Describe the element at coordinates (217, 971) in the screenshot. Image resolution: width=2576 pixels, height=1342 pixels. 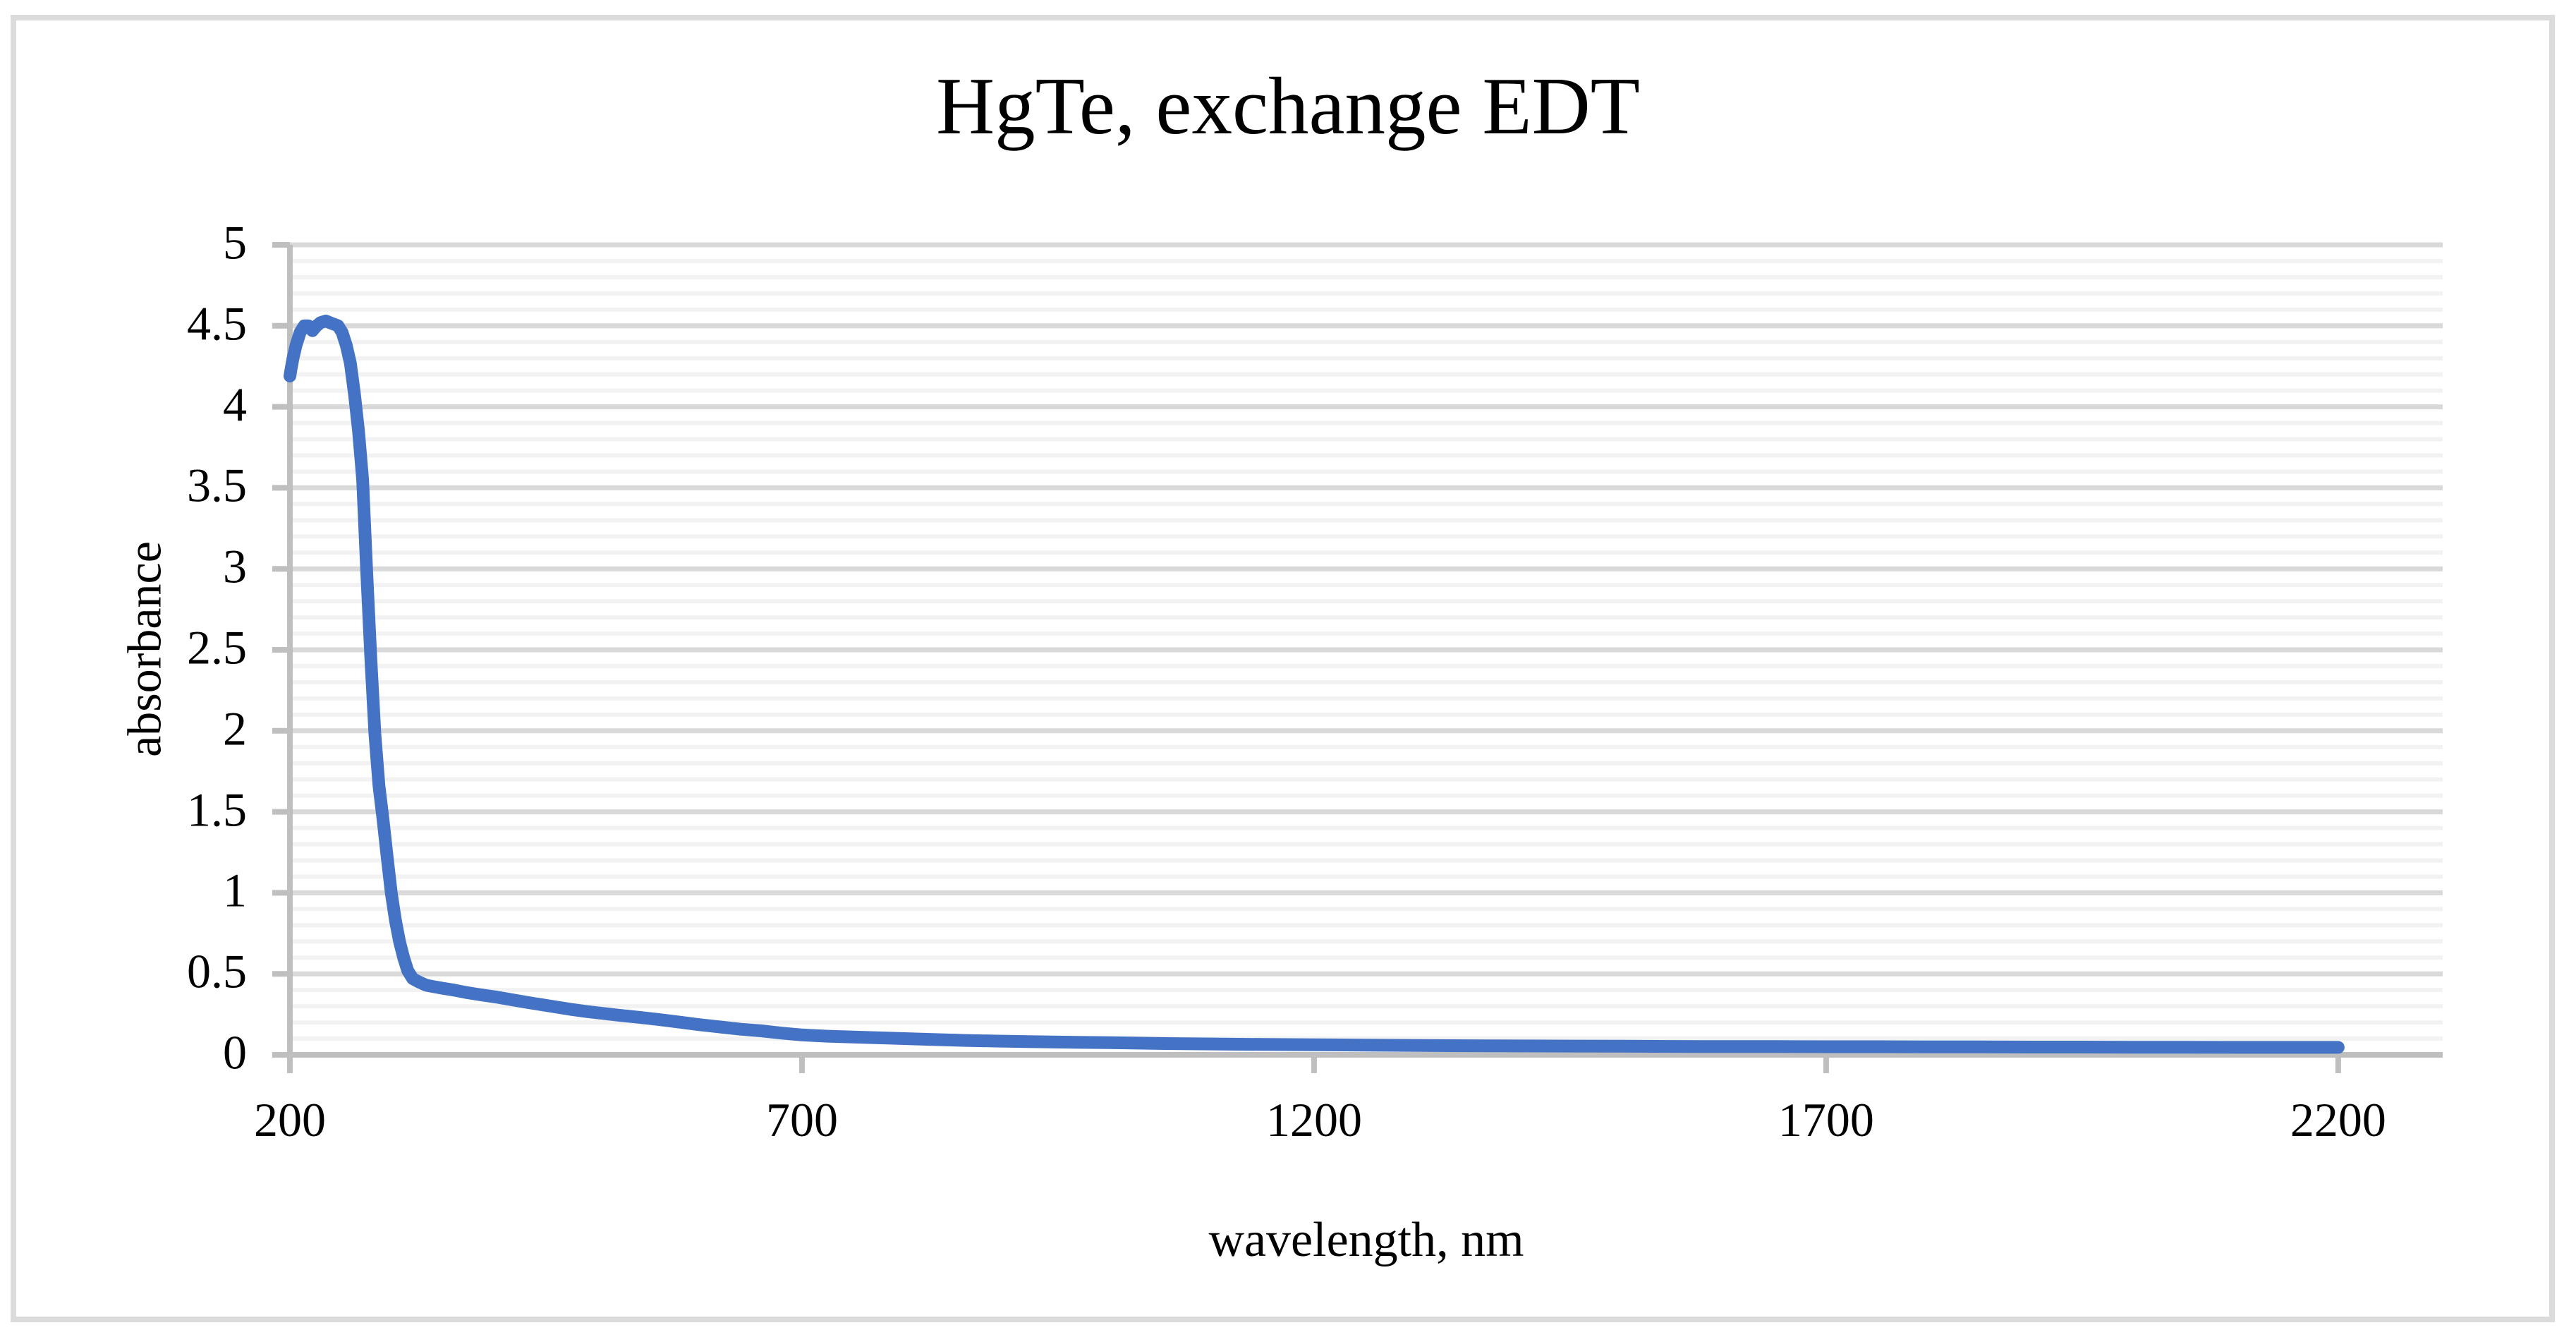
I see `y-tick-label: 0.5` at that location.